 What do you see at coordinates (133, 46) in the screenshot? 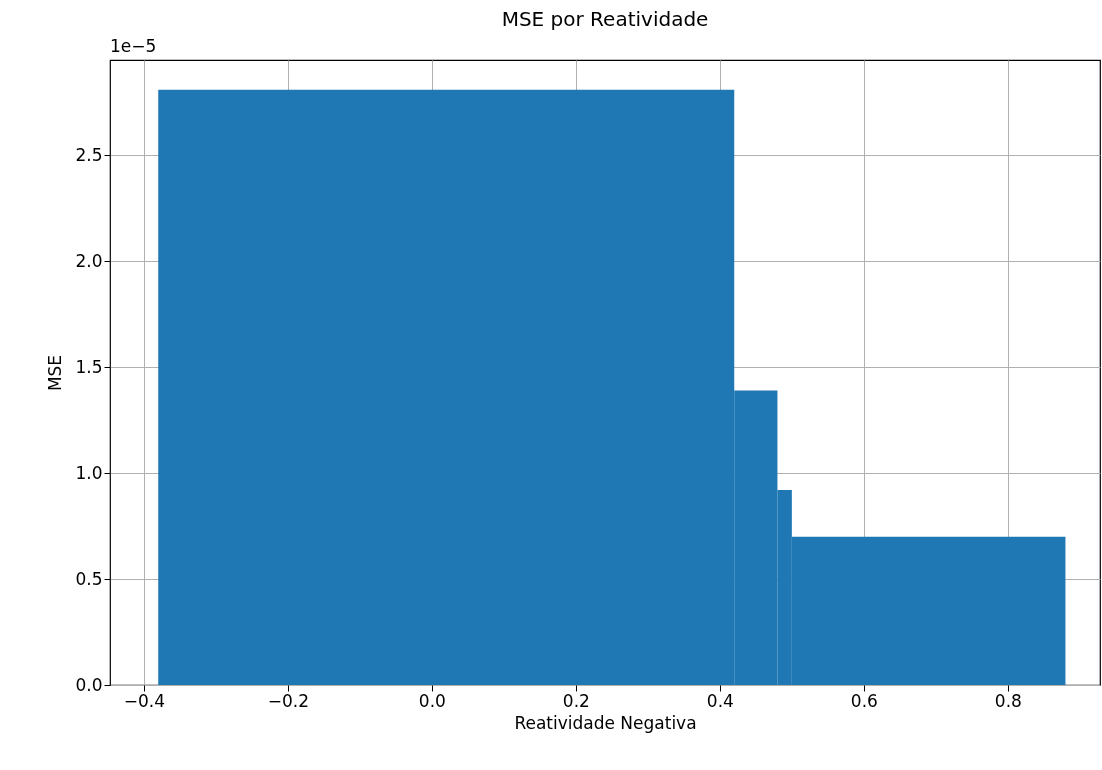
I see `text: 1e−5` at bounding box center [133, 46].